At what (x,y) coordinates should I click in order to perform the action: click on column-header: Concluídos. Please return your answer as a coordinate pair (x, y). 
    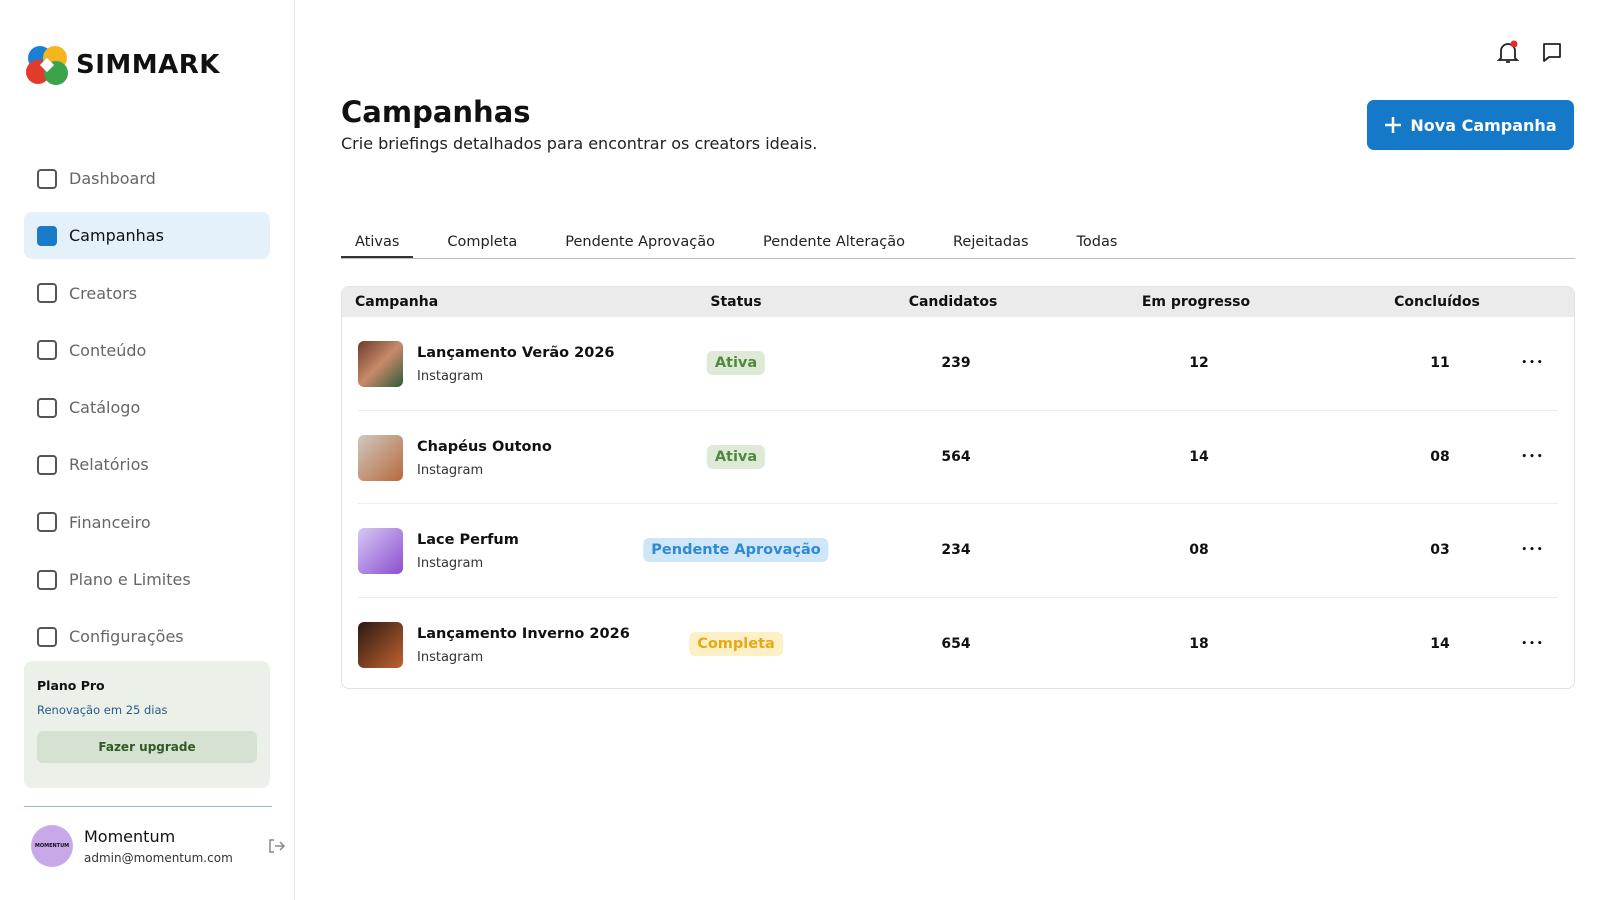
    Looking at the image, I should click on (1437, 302).